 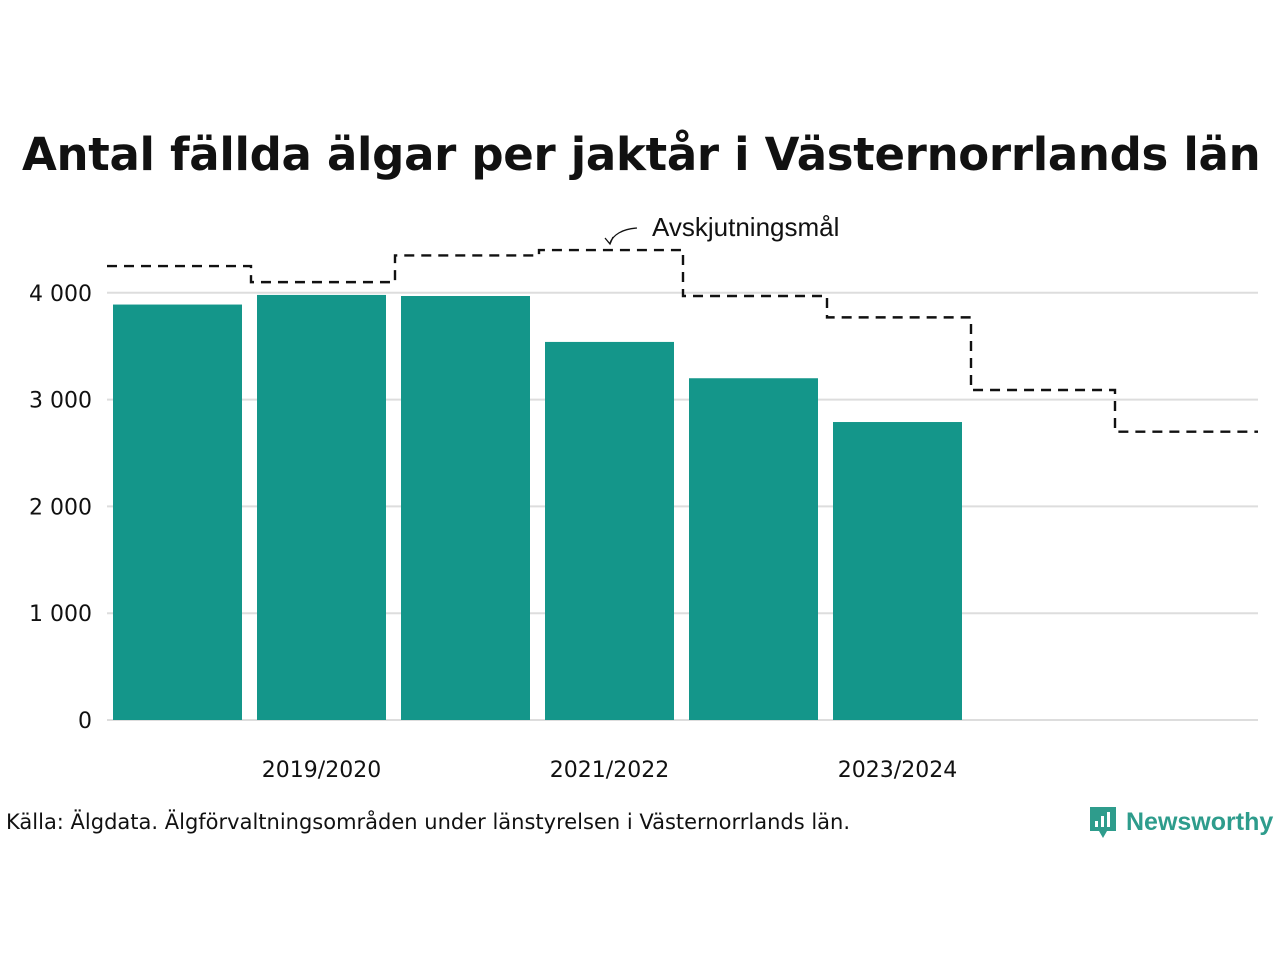 I want to click on x-axis-ticks: 2019/2020 2021/2022 2023/2024, so click(x=609, y=770).